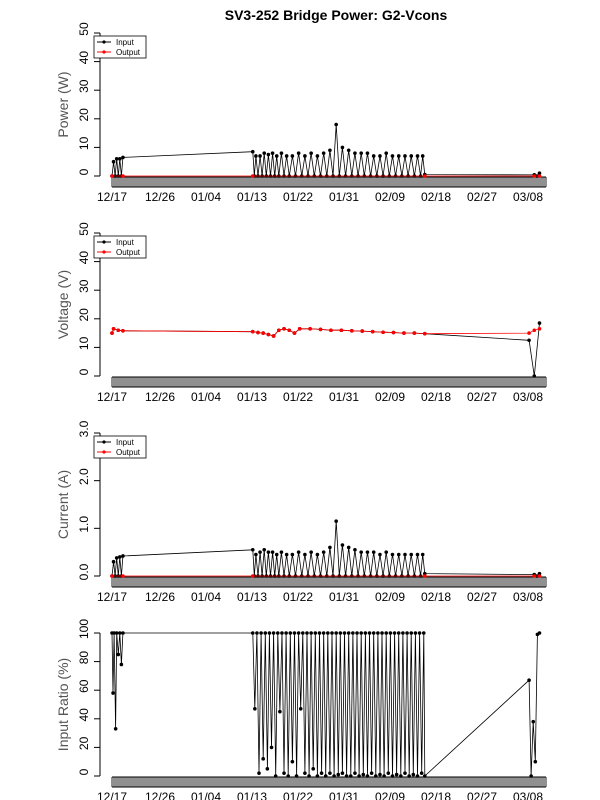 The height and width of the screenshot is (800, 600). What do you see at coordinates (84, 571) in the screenshot?
I see `y-tick-label: 0.0` at bounding box center [84, 571].